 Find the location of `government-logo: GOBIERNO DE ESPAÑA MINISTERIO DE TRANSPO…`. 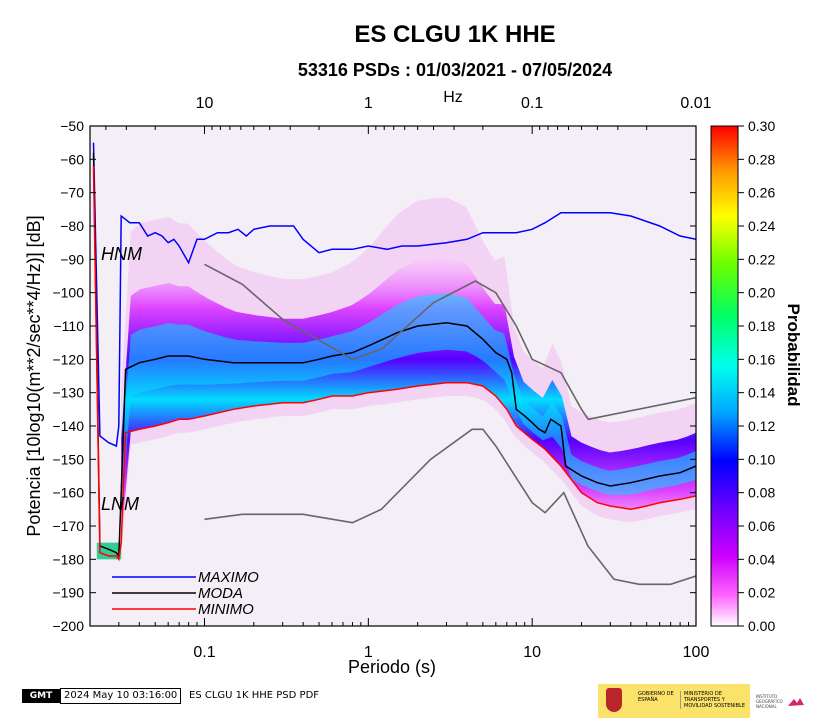

government-logo: GOBIERNO DE ESPAÑA MINISTERIO DE TRANSPO… is located at coordinates (674, 701).